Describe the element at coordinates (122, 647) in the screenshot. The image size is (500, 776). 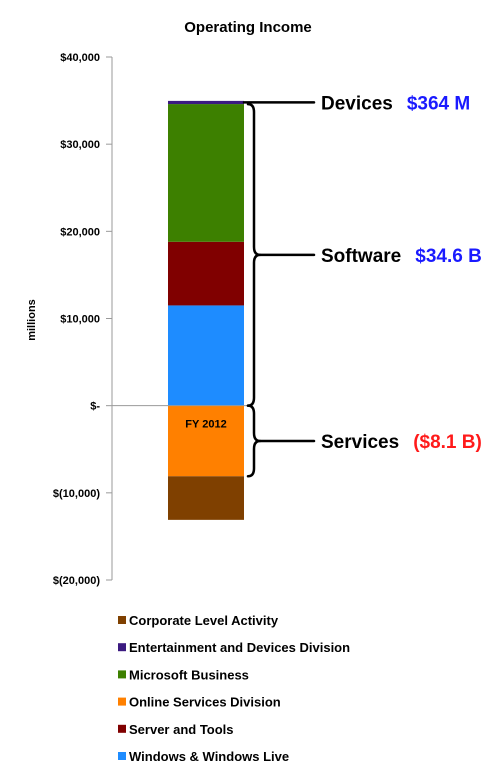
I see `legend-swatch-entertainment-and-devices-division` at that location.